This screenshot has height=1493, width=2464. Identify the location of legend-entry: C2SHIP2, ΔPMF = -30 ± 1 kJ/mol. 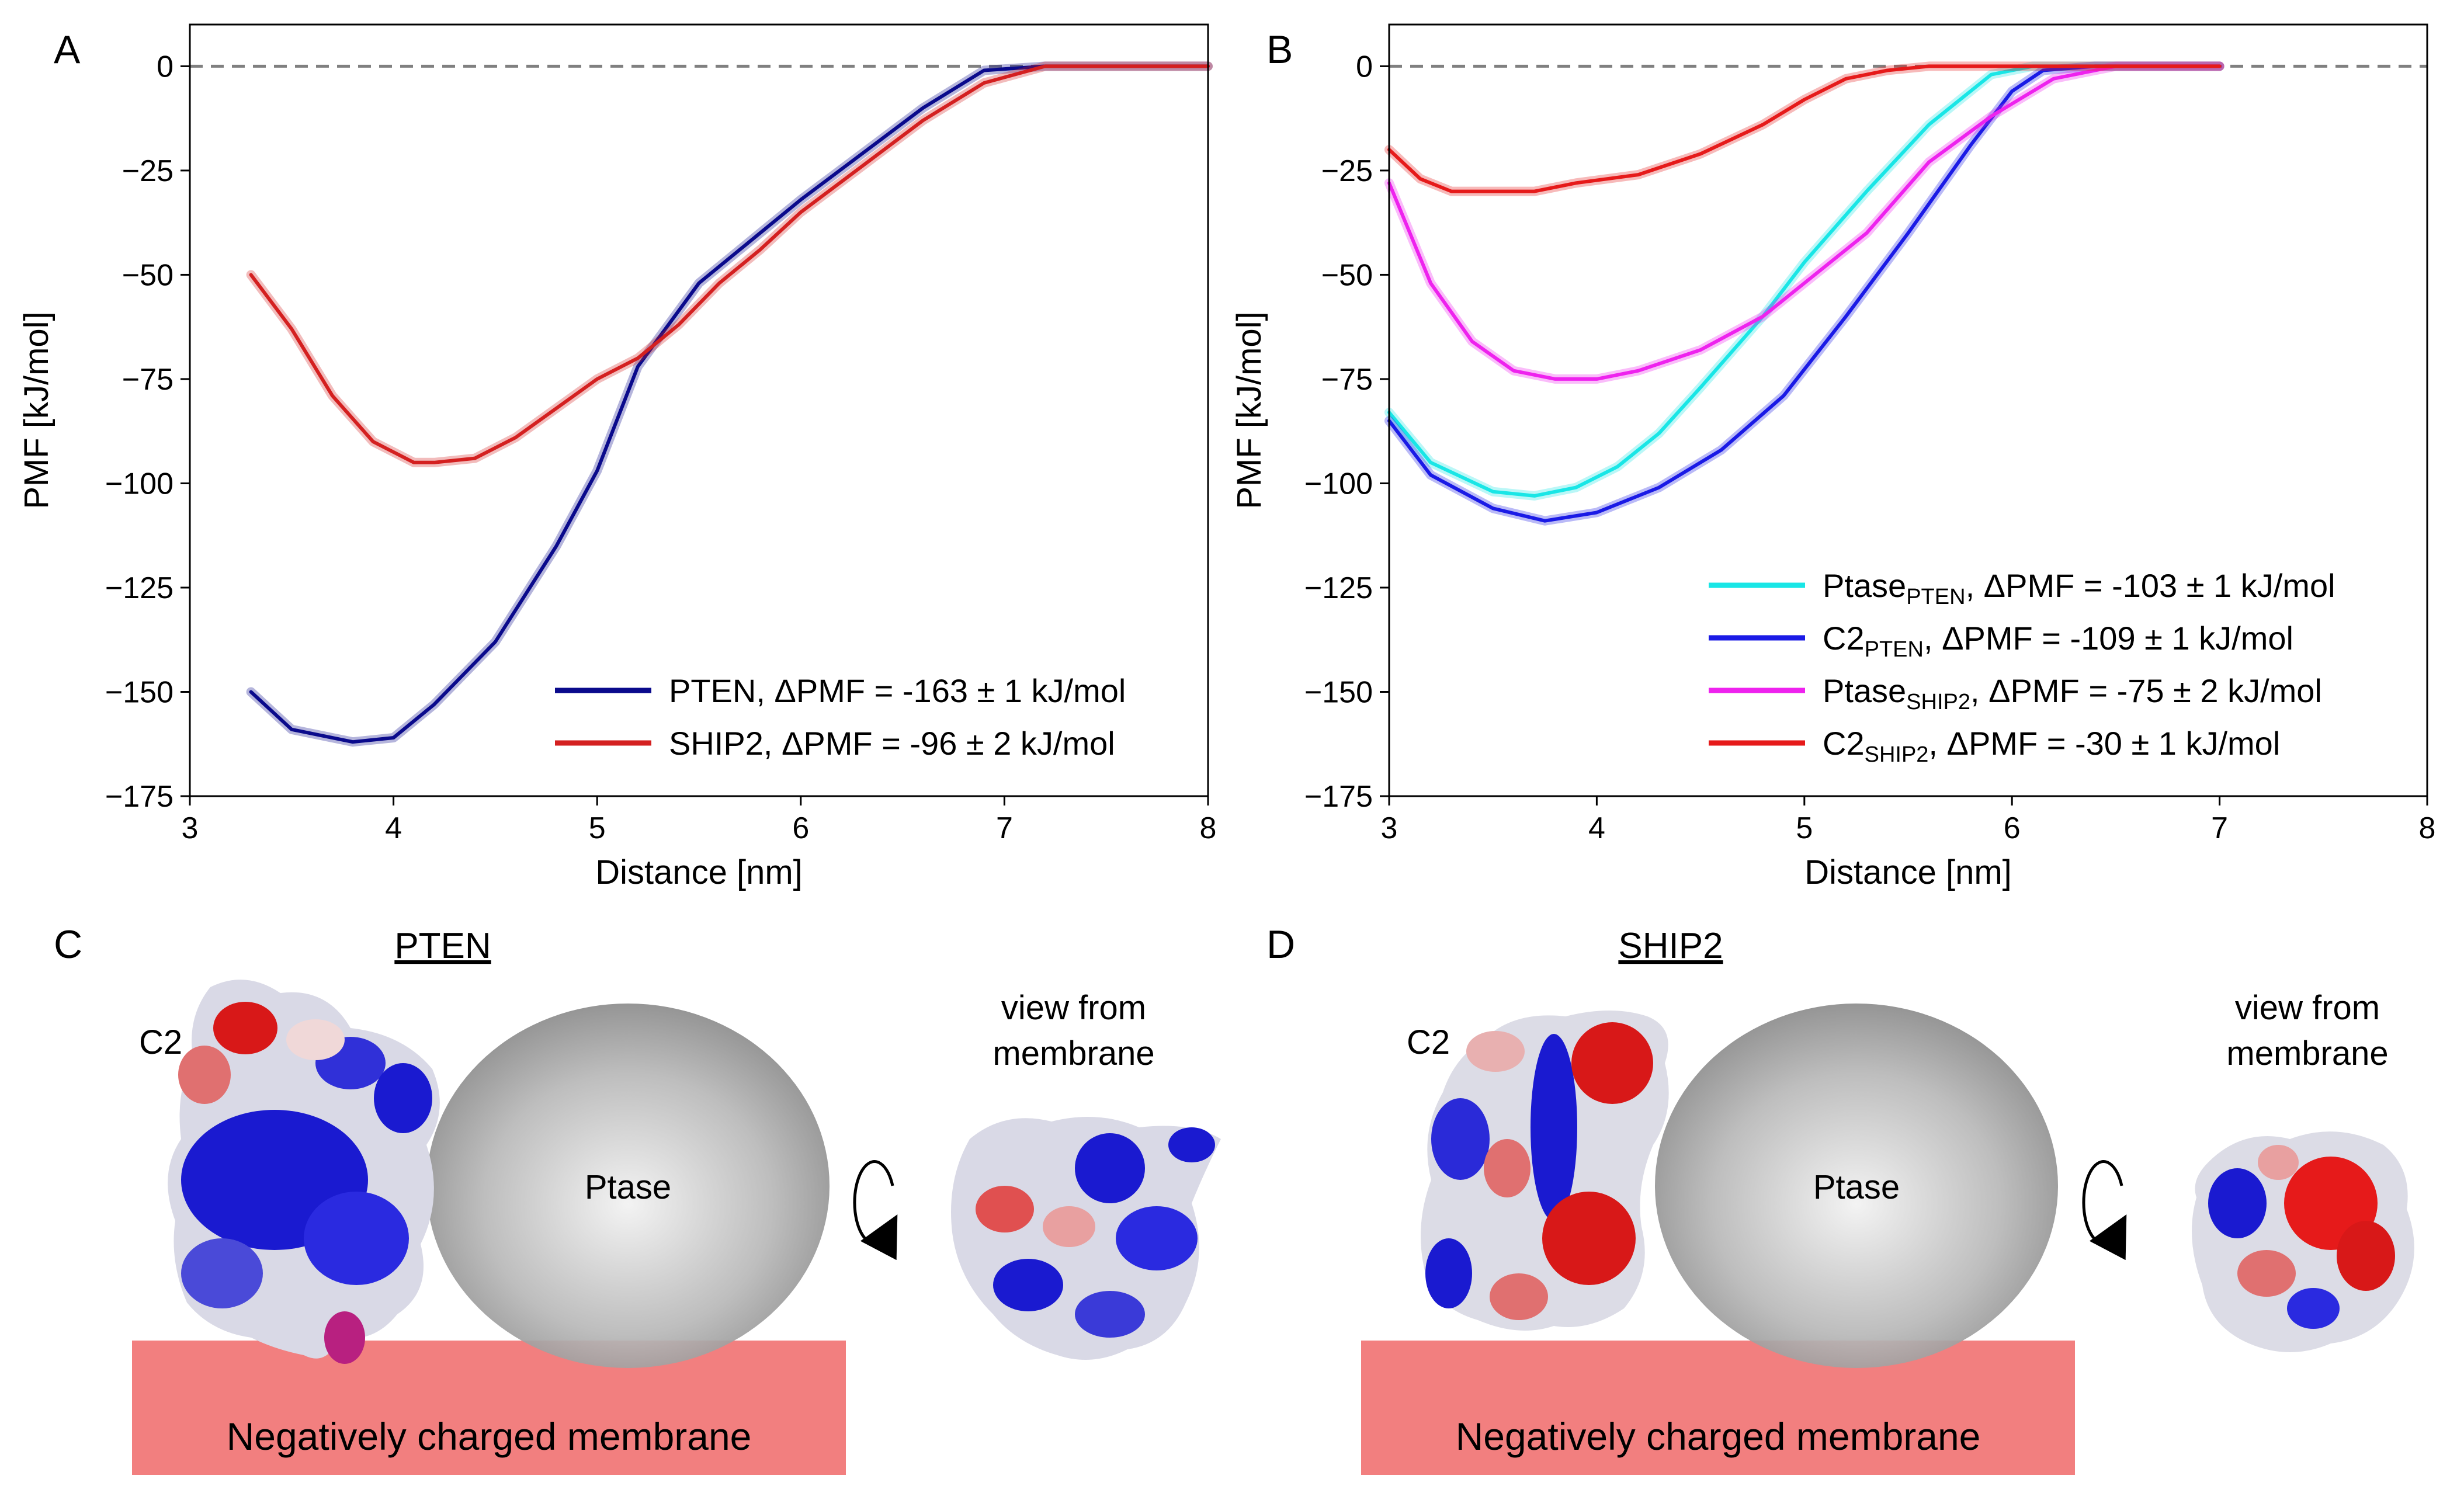
(2051, 746).